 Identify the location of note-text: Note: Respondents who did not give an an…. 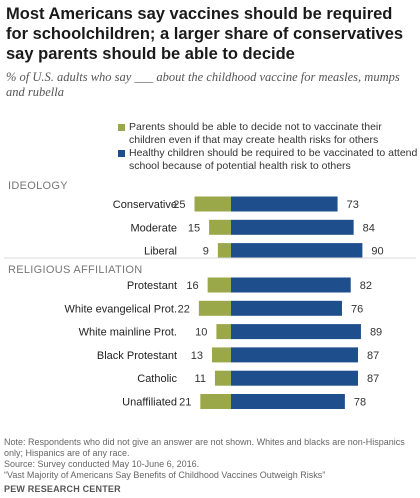
(204, 447).